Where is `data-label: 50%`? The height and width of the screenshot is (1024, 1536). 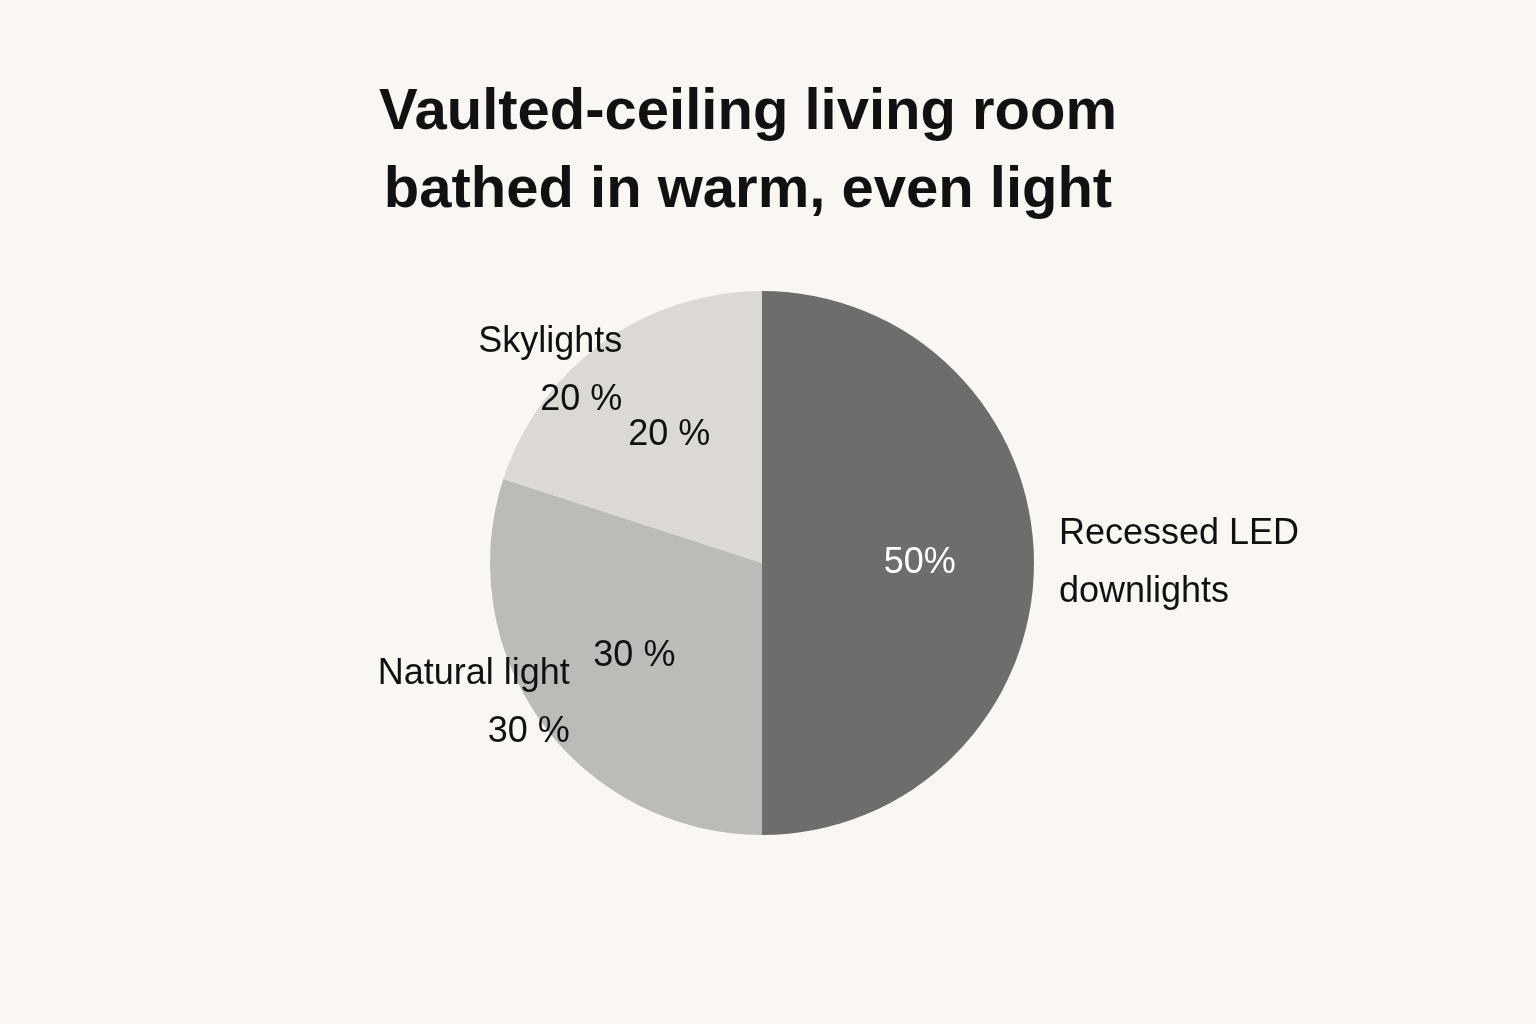
data-label: 50% is located at coordinates (919, 560).